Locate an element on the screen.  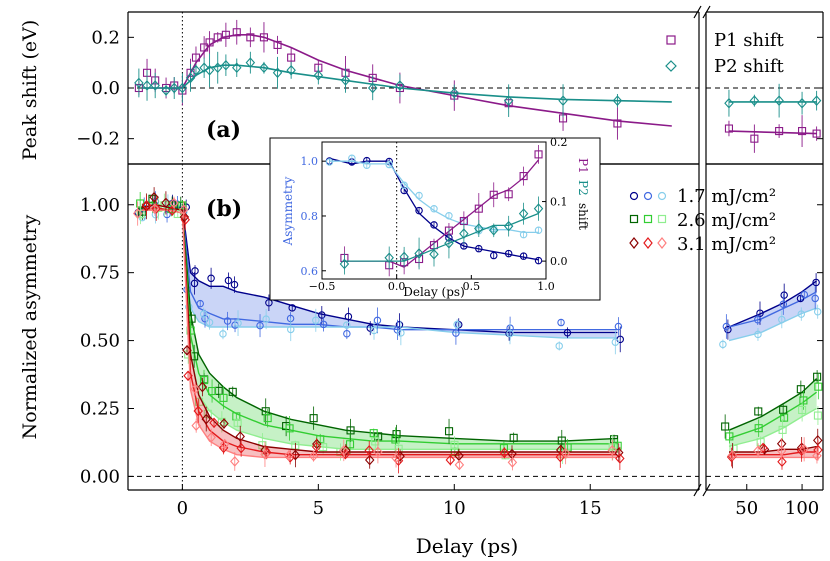
xtick-label-log: 100 is located at coordinates (802, 508).